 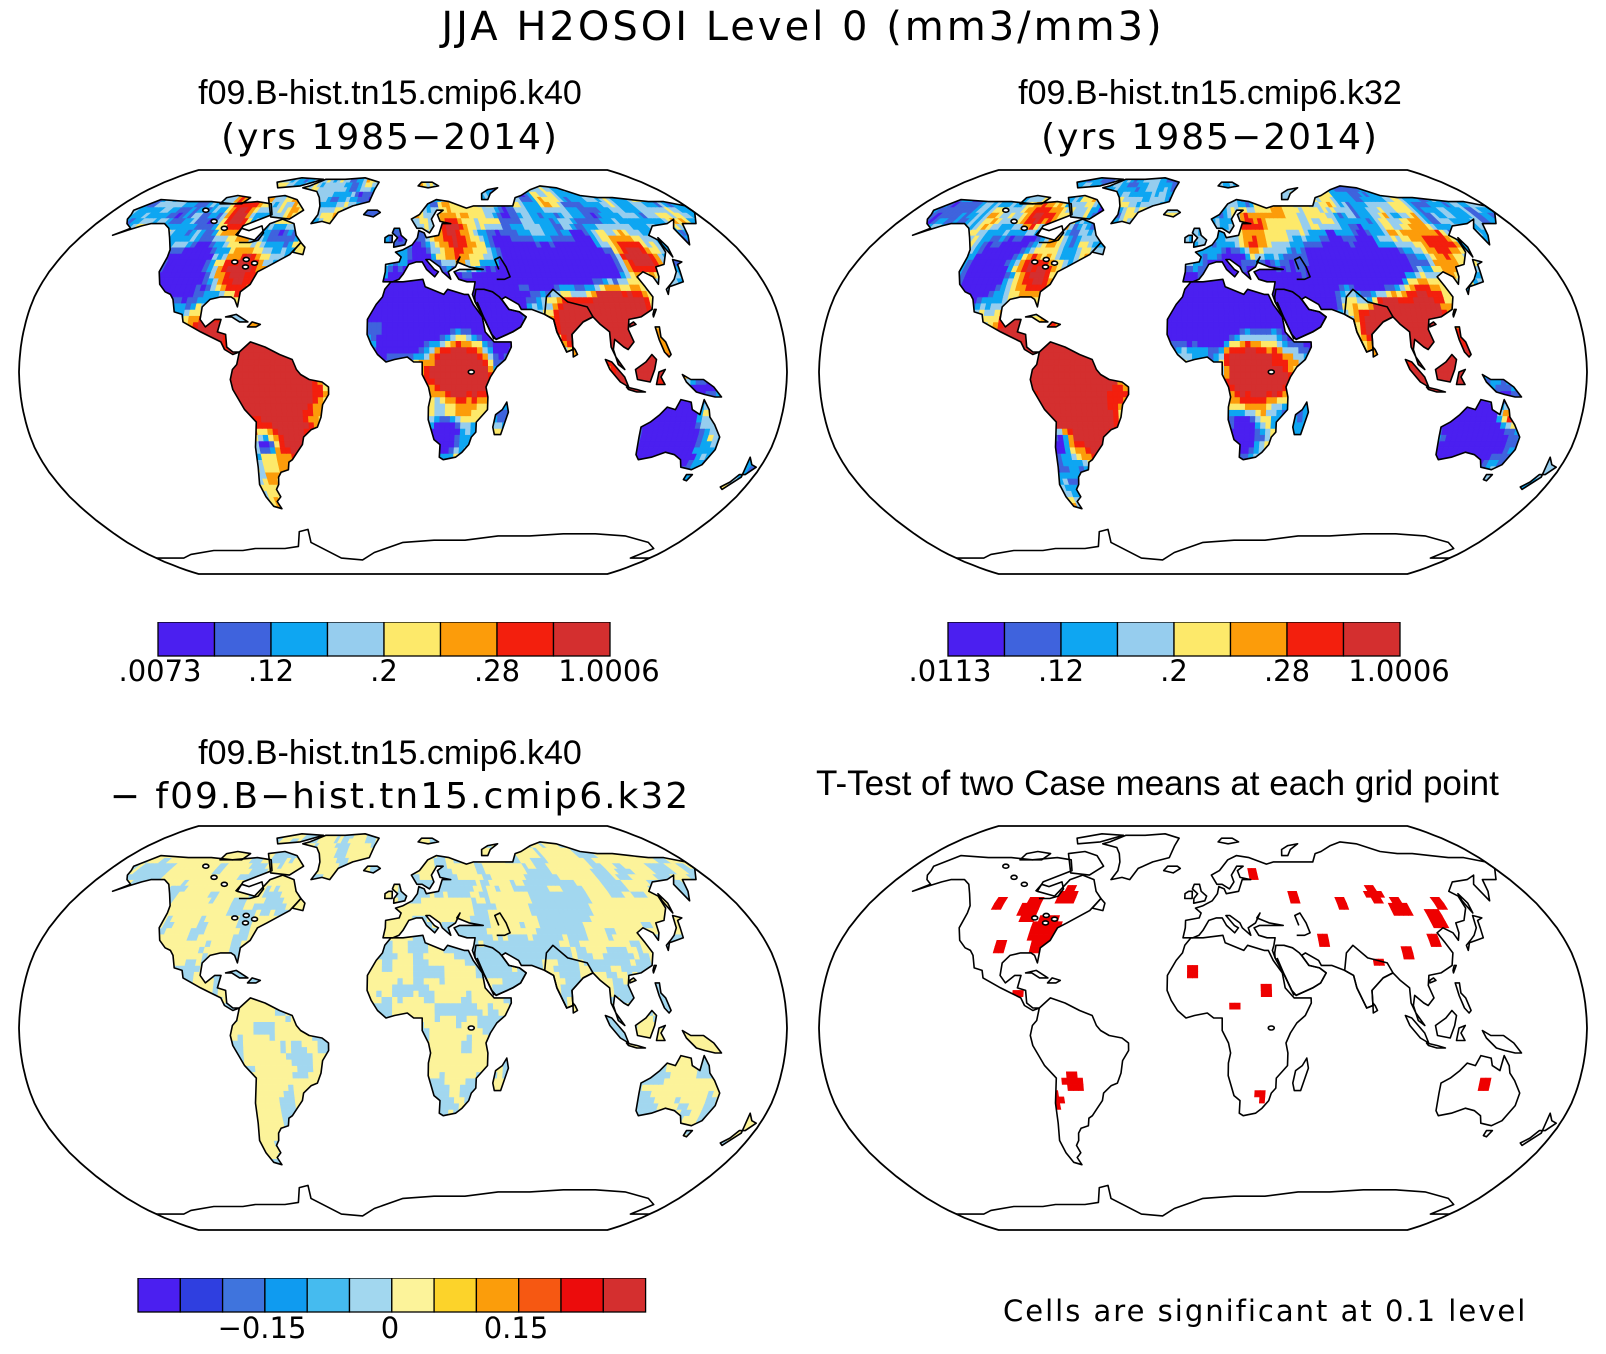 I want to click on figure-title: JJA H2OSOI Level 0 (mm3/mm3), so click(x=803, y=27).